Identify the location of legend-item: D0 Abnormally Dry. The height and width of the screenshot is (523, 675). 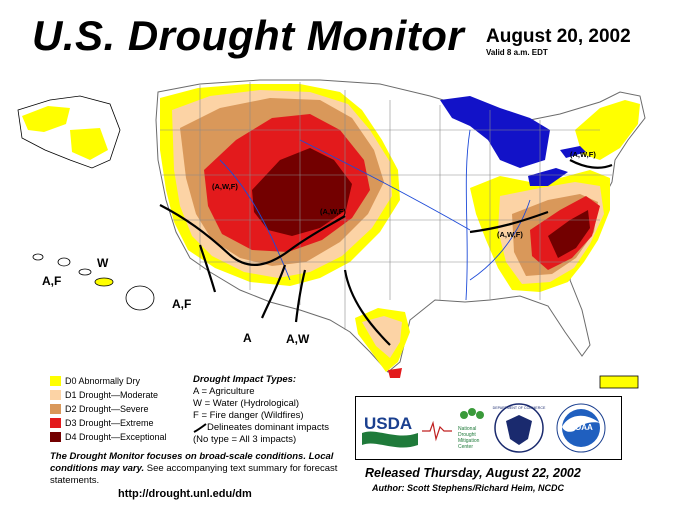
(108, 380).